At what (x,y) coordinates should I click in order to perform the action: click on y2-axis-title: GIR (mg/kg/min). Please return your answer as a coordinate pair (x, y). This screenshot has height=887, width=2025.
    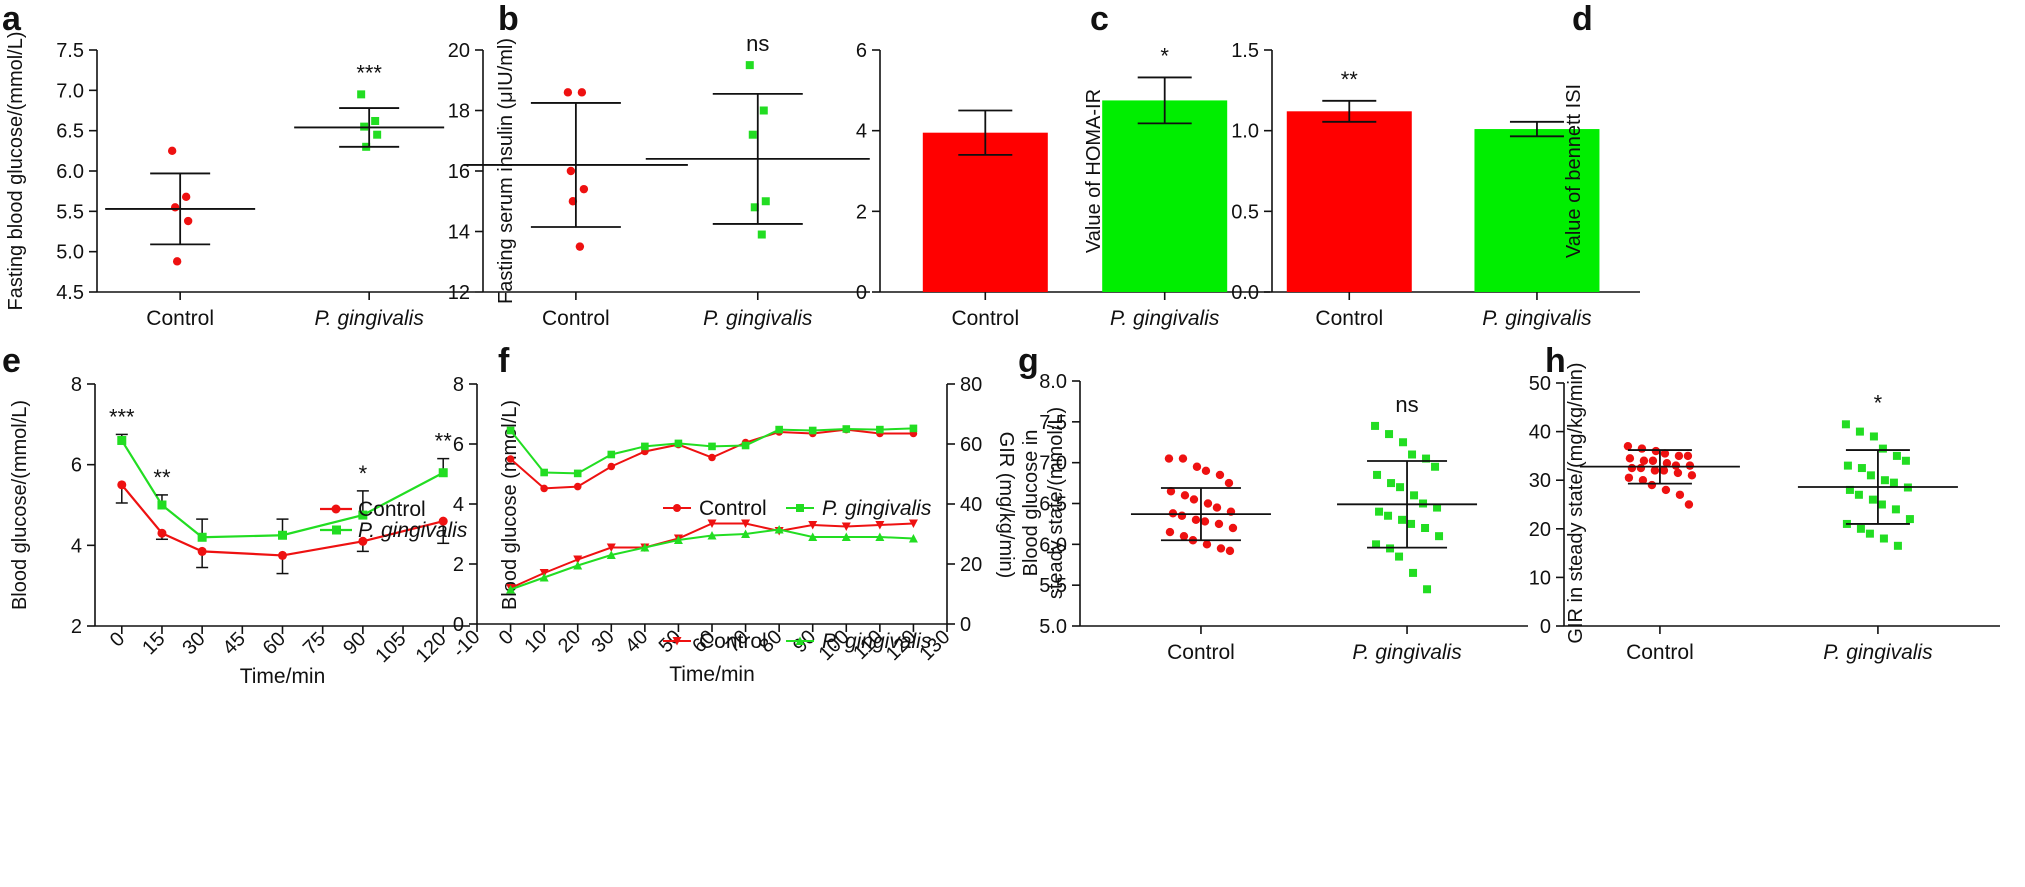
    Looking at the image, I should click on (1006, 505).